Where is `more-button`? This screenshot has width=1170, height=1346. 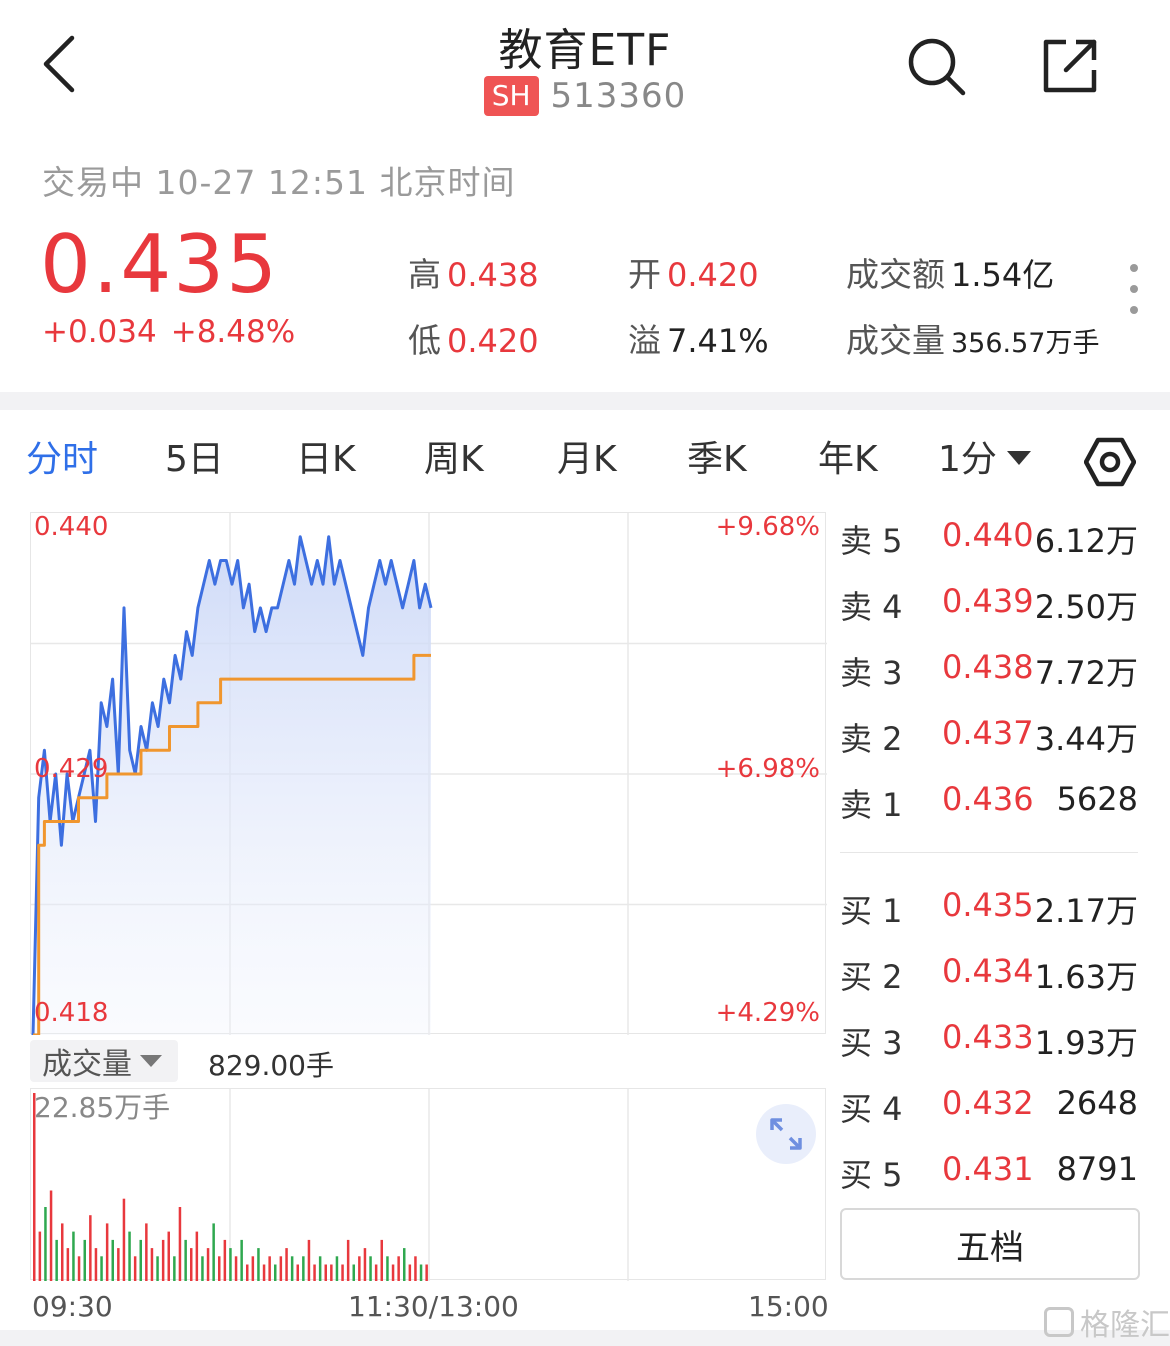
more-button is located at coordinates (1134, 289).